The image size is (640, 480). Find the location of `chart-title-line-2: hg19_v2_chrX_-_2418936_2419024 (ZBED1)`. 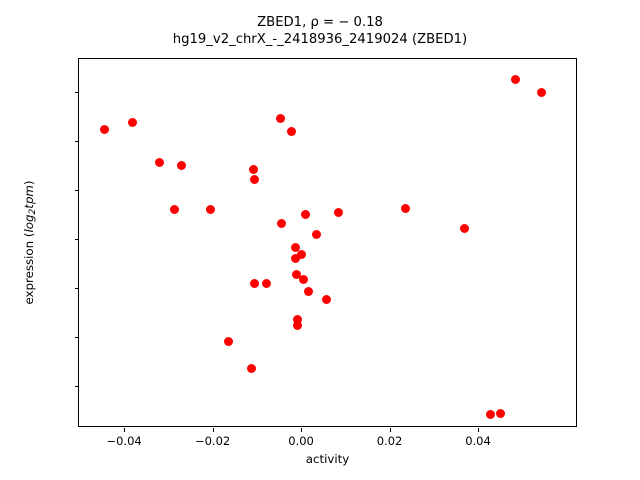

chart-title-line-2: hg19_v2_chrX_-_2418936_2419024 (ZBED1) is located at coordinates (320, 39).